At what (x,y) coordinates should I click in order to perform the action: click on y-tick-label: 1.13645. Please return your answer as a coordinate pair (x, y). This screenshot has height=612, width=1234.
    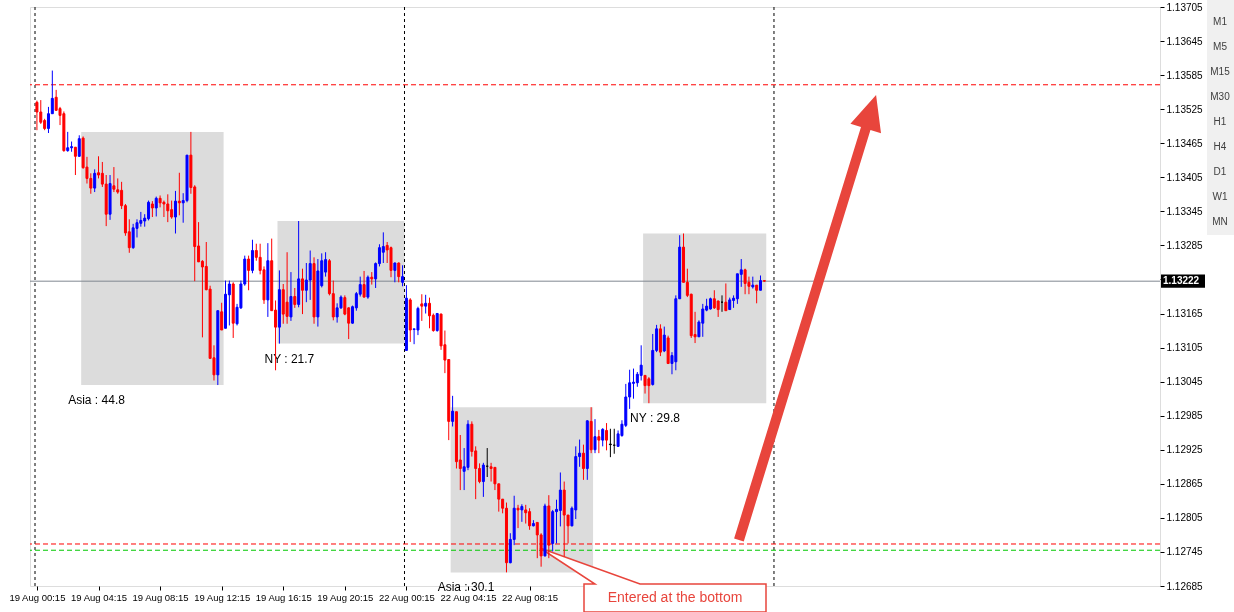
    Looking at the image, I should click on (1185, 41).